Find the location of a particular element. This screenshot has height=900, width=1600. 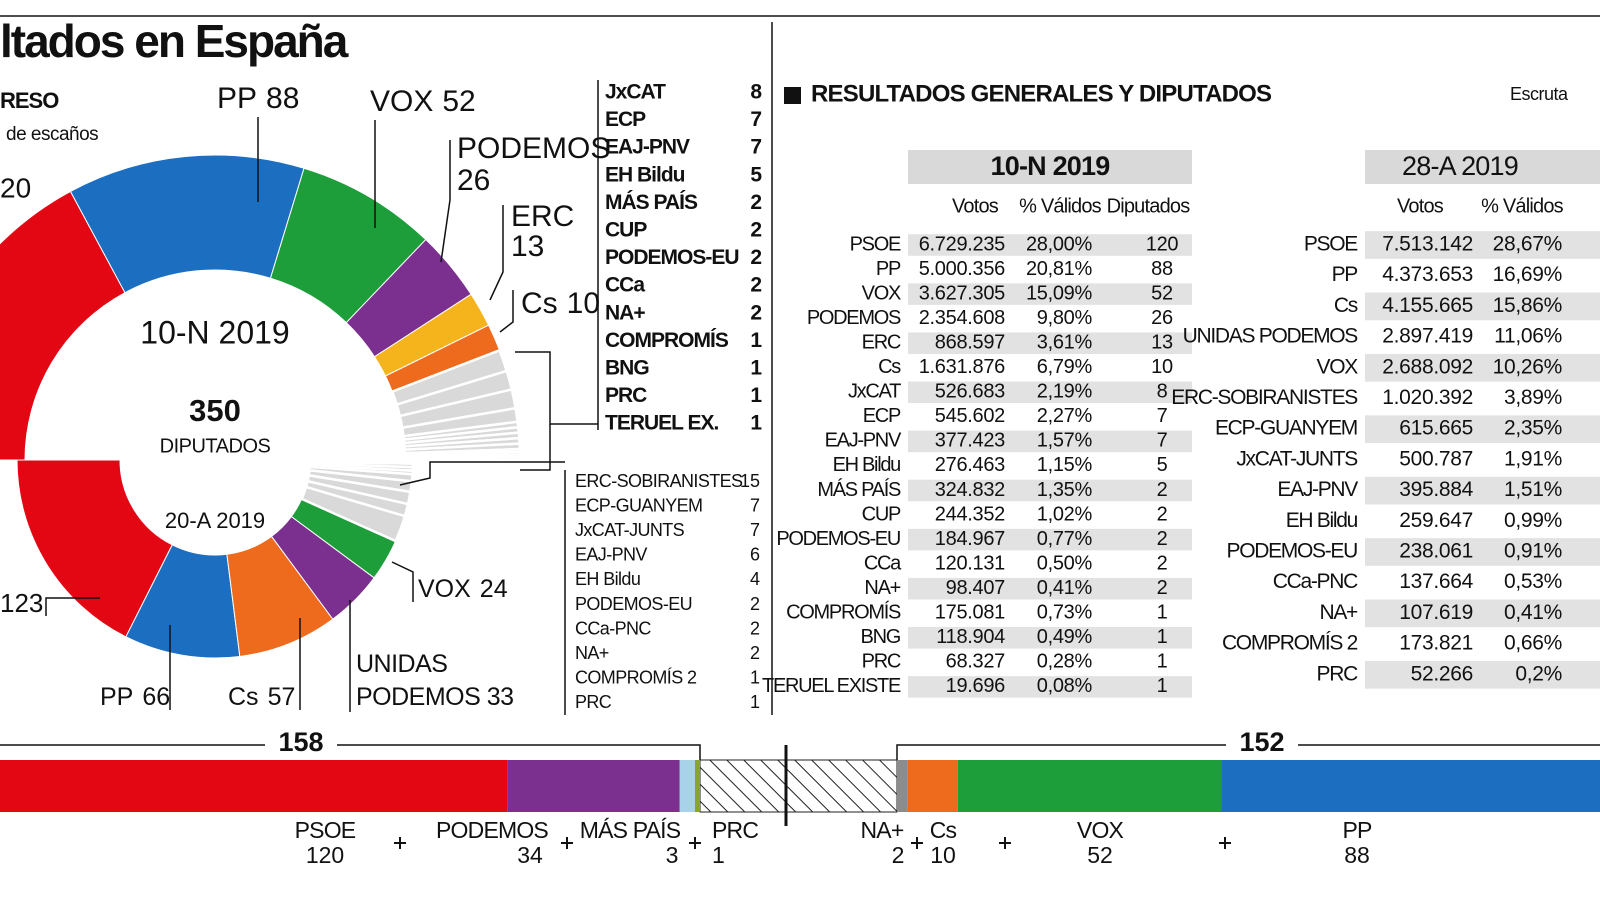

table-cell: 500.787 is located at coordinates (1436, 458).